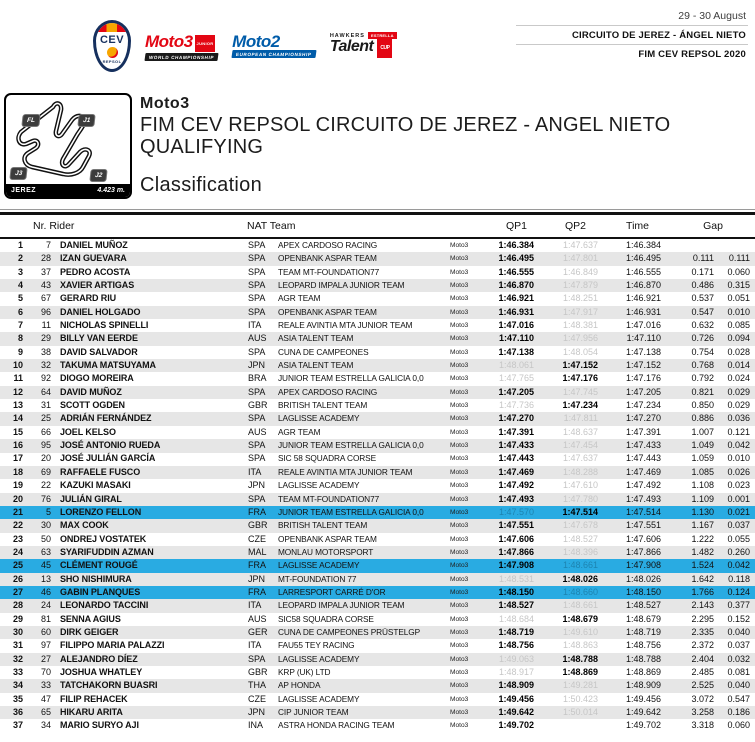 This screenshot has height=742, width=755. What do you see at coordinates (90, 618) in the screenshot?
I see `rider-name: SENNA AGIUS` at bounding box center [90, 618].